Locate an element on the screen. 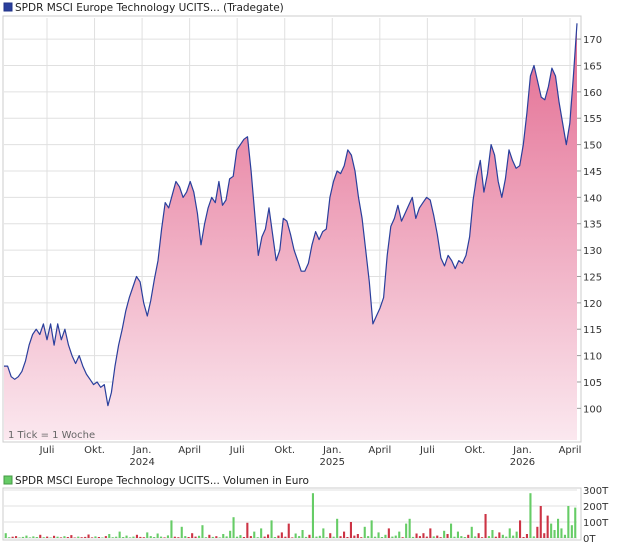 The width and height of the screenshot is (620, 546). price-y-tick-label: 120 is located at coordinates (592, 304).